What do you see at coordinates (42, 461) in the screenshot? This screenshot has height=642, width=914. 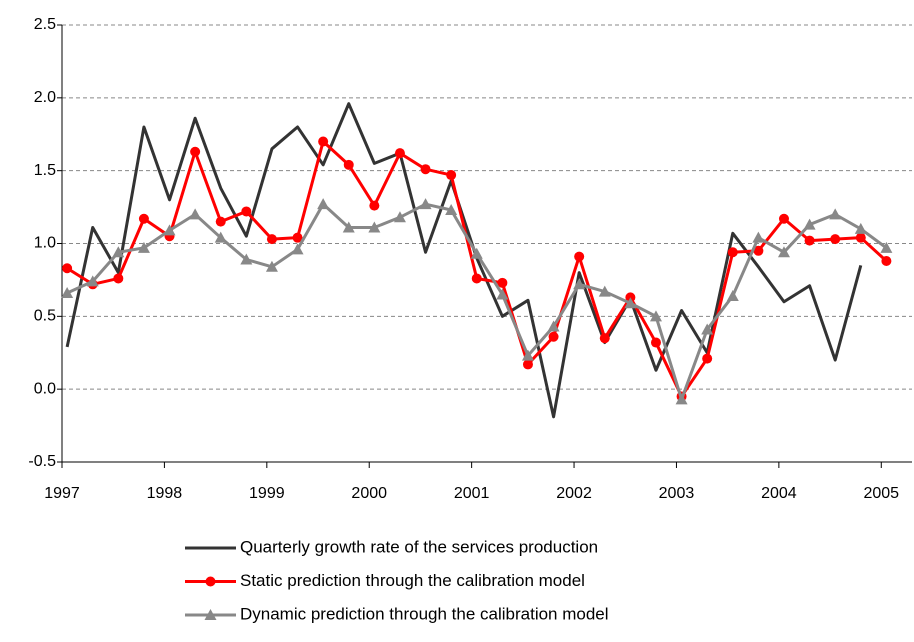 I see `y-tick-label: -0.5` at bounding box center [42, 461].